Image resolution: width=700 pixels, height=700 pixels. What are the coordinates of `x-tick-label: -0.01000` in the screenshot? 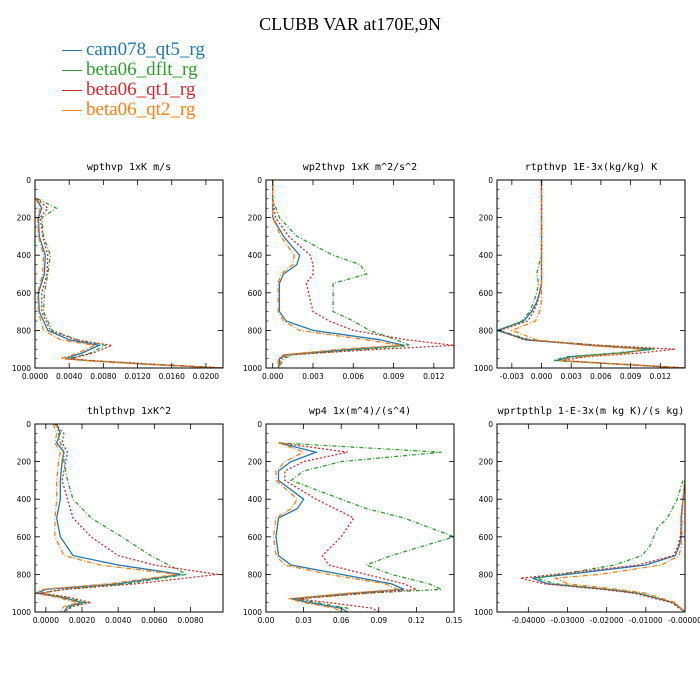 It's located at (646, 620).